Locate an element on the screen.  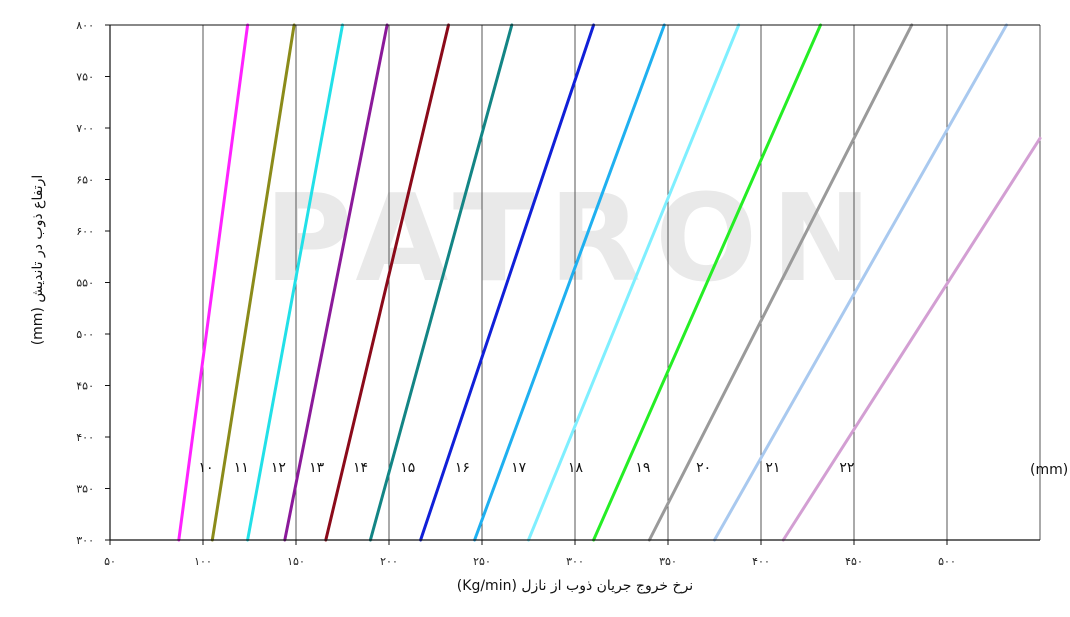
curve-label-4: ۱۴ is located at coordinates (360, 468).